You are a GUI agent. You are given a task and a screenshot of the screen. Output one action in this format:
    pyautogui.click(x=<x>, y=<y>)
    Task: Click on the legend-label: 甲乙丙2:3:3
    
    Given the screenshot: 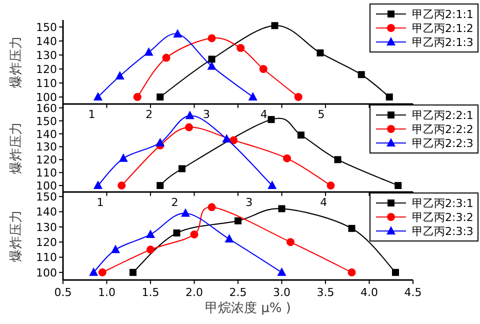 What is the action you would take?
    pyautogui.click(x=443, y=231)
    